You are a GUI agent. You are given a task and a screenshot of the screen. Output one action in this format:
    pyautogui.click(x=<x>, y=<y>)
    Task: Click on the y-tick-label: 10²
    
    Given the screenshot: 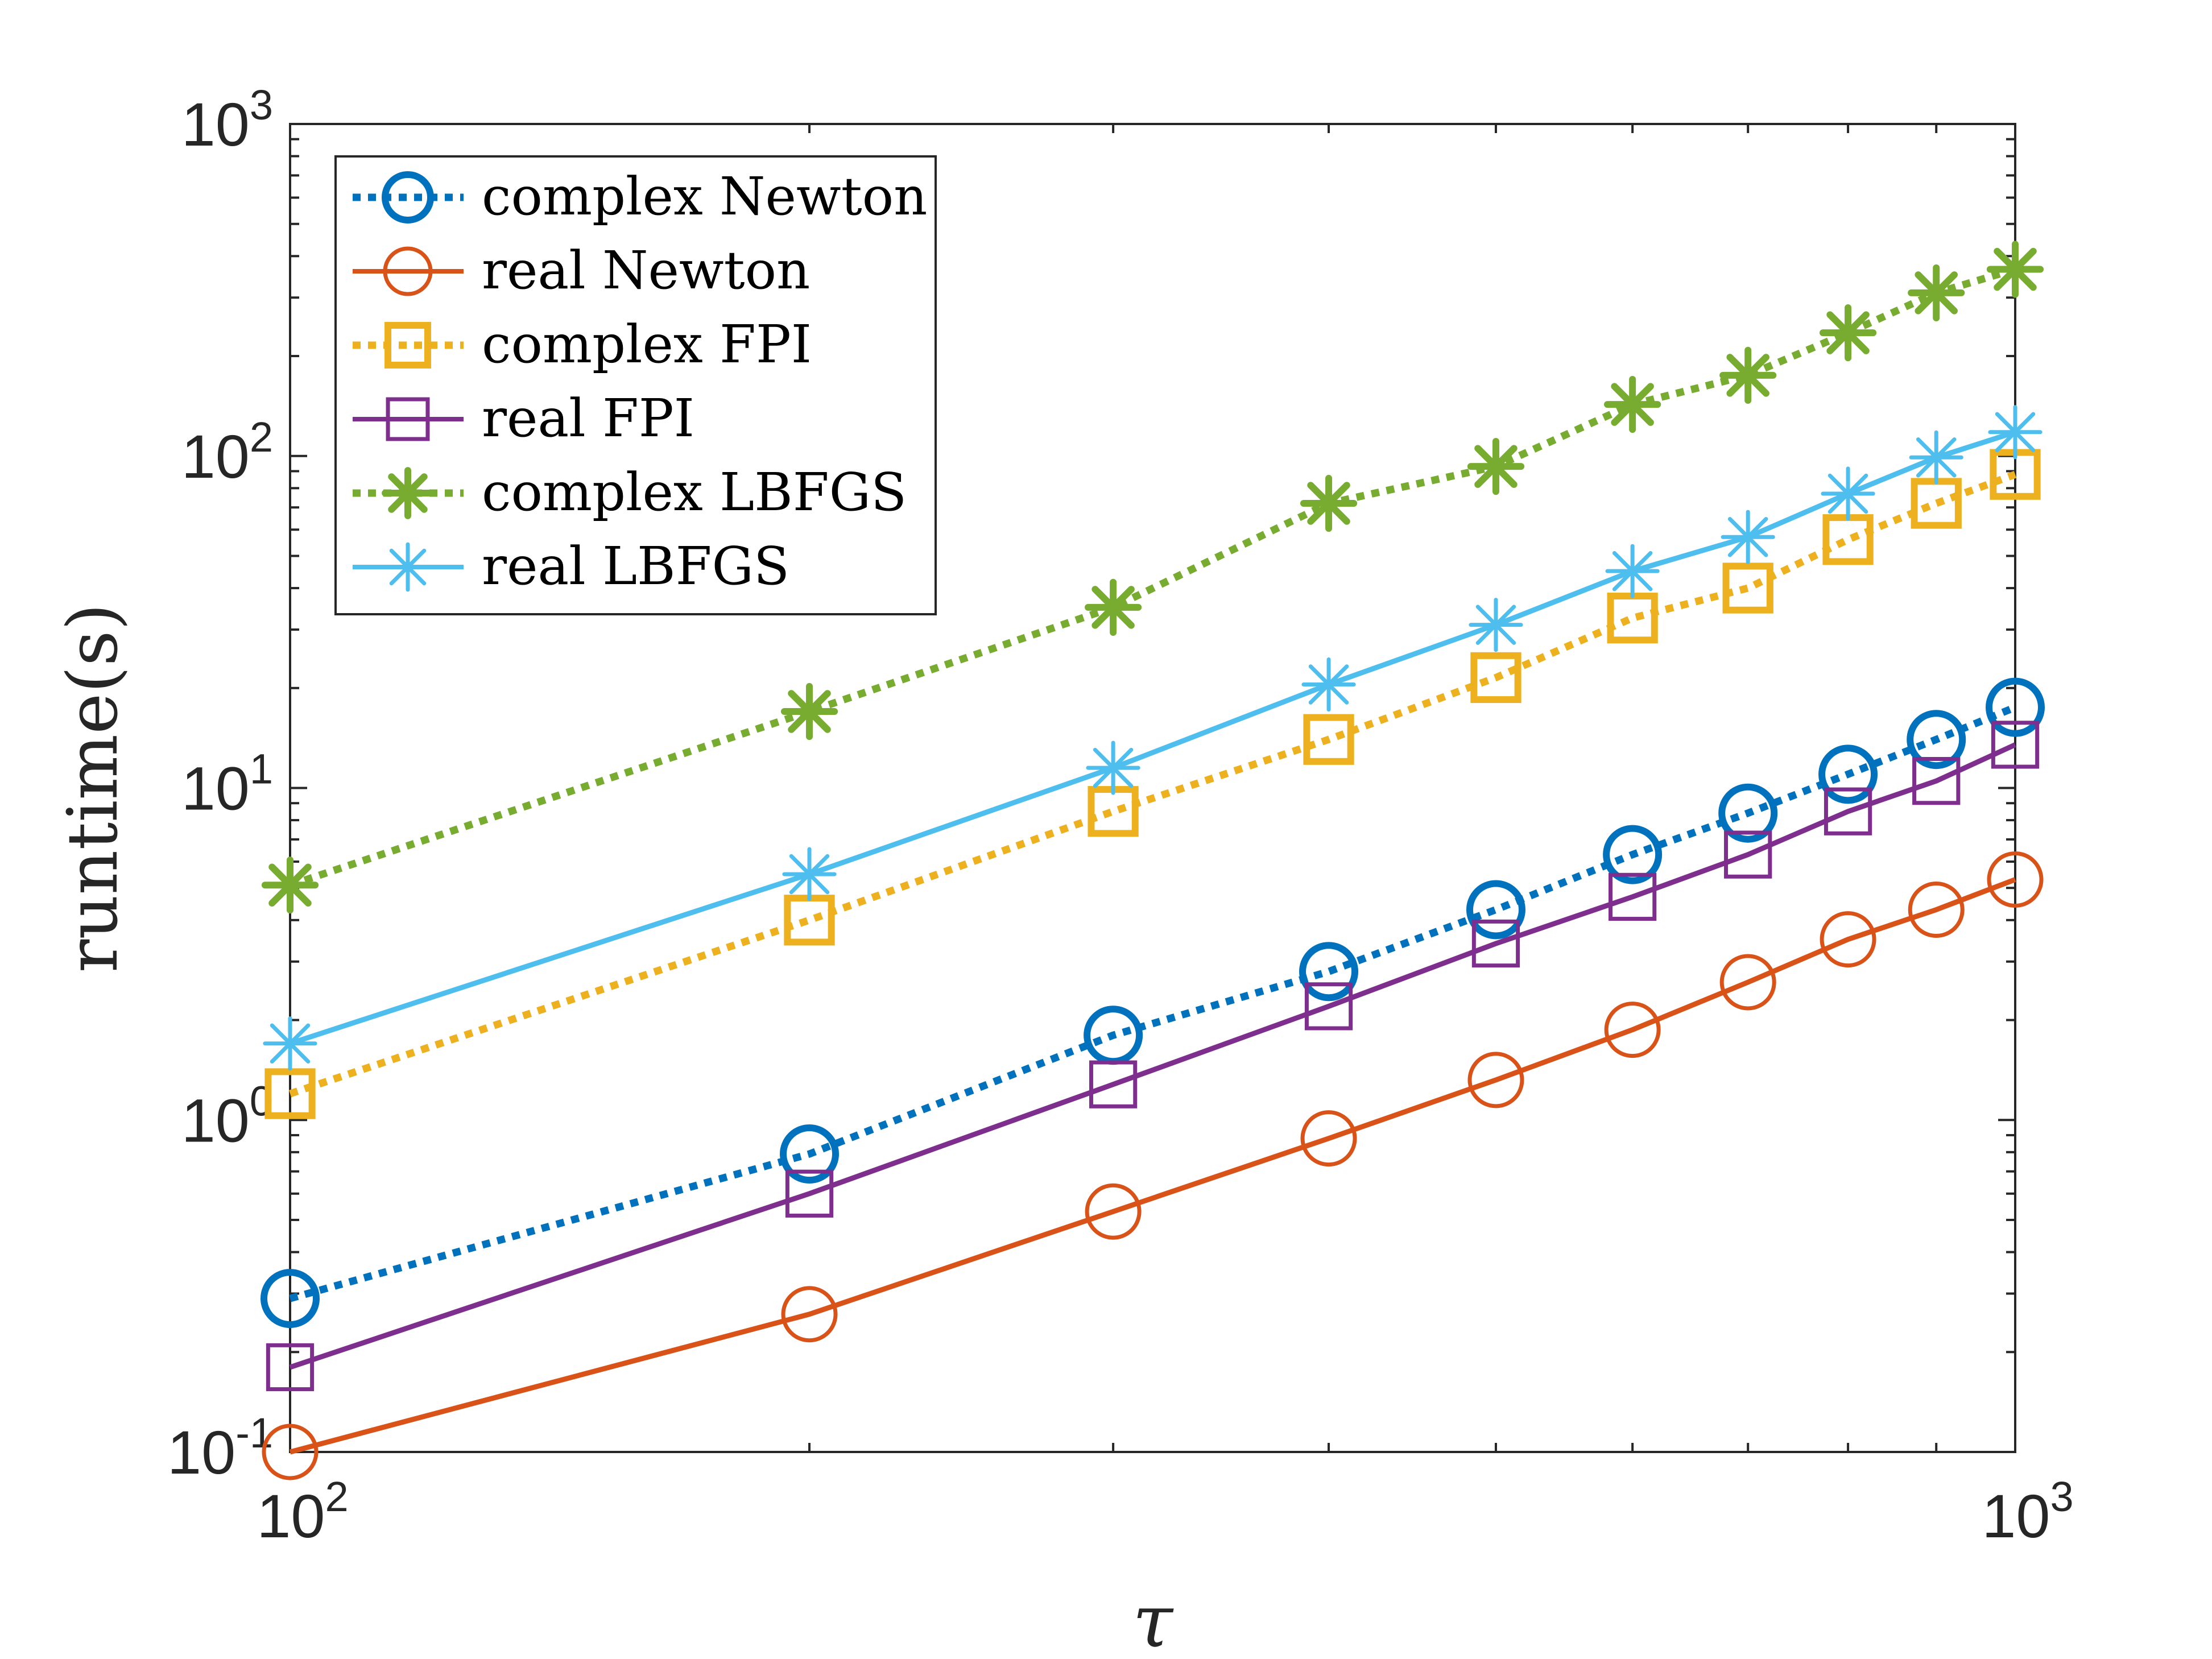 What is the action you would take?
    pyautogui.click(x=227, y=452)
    